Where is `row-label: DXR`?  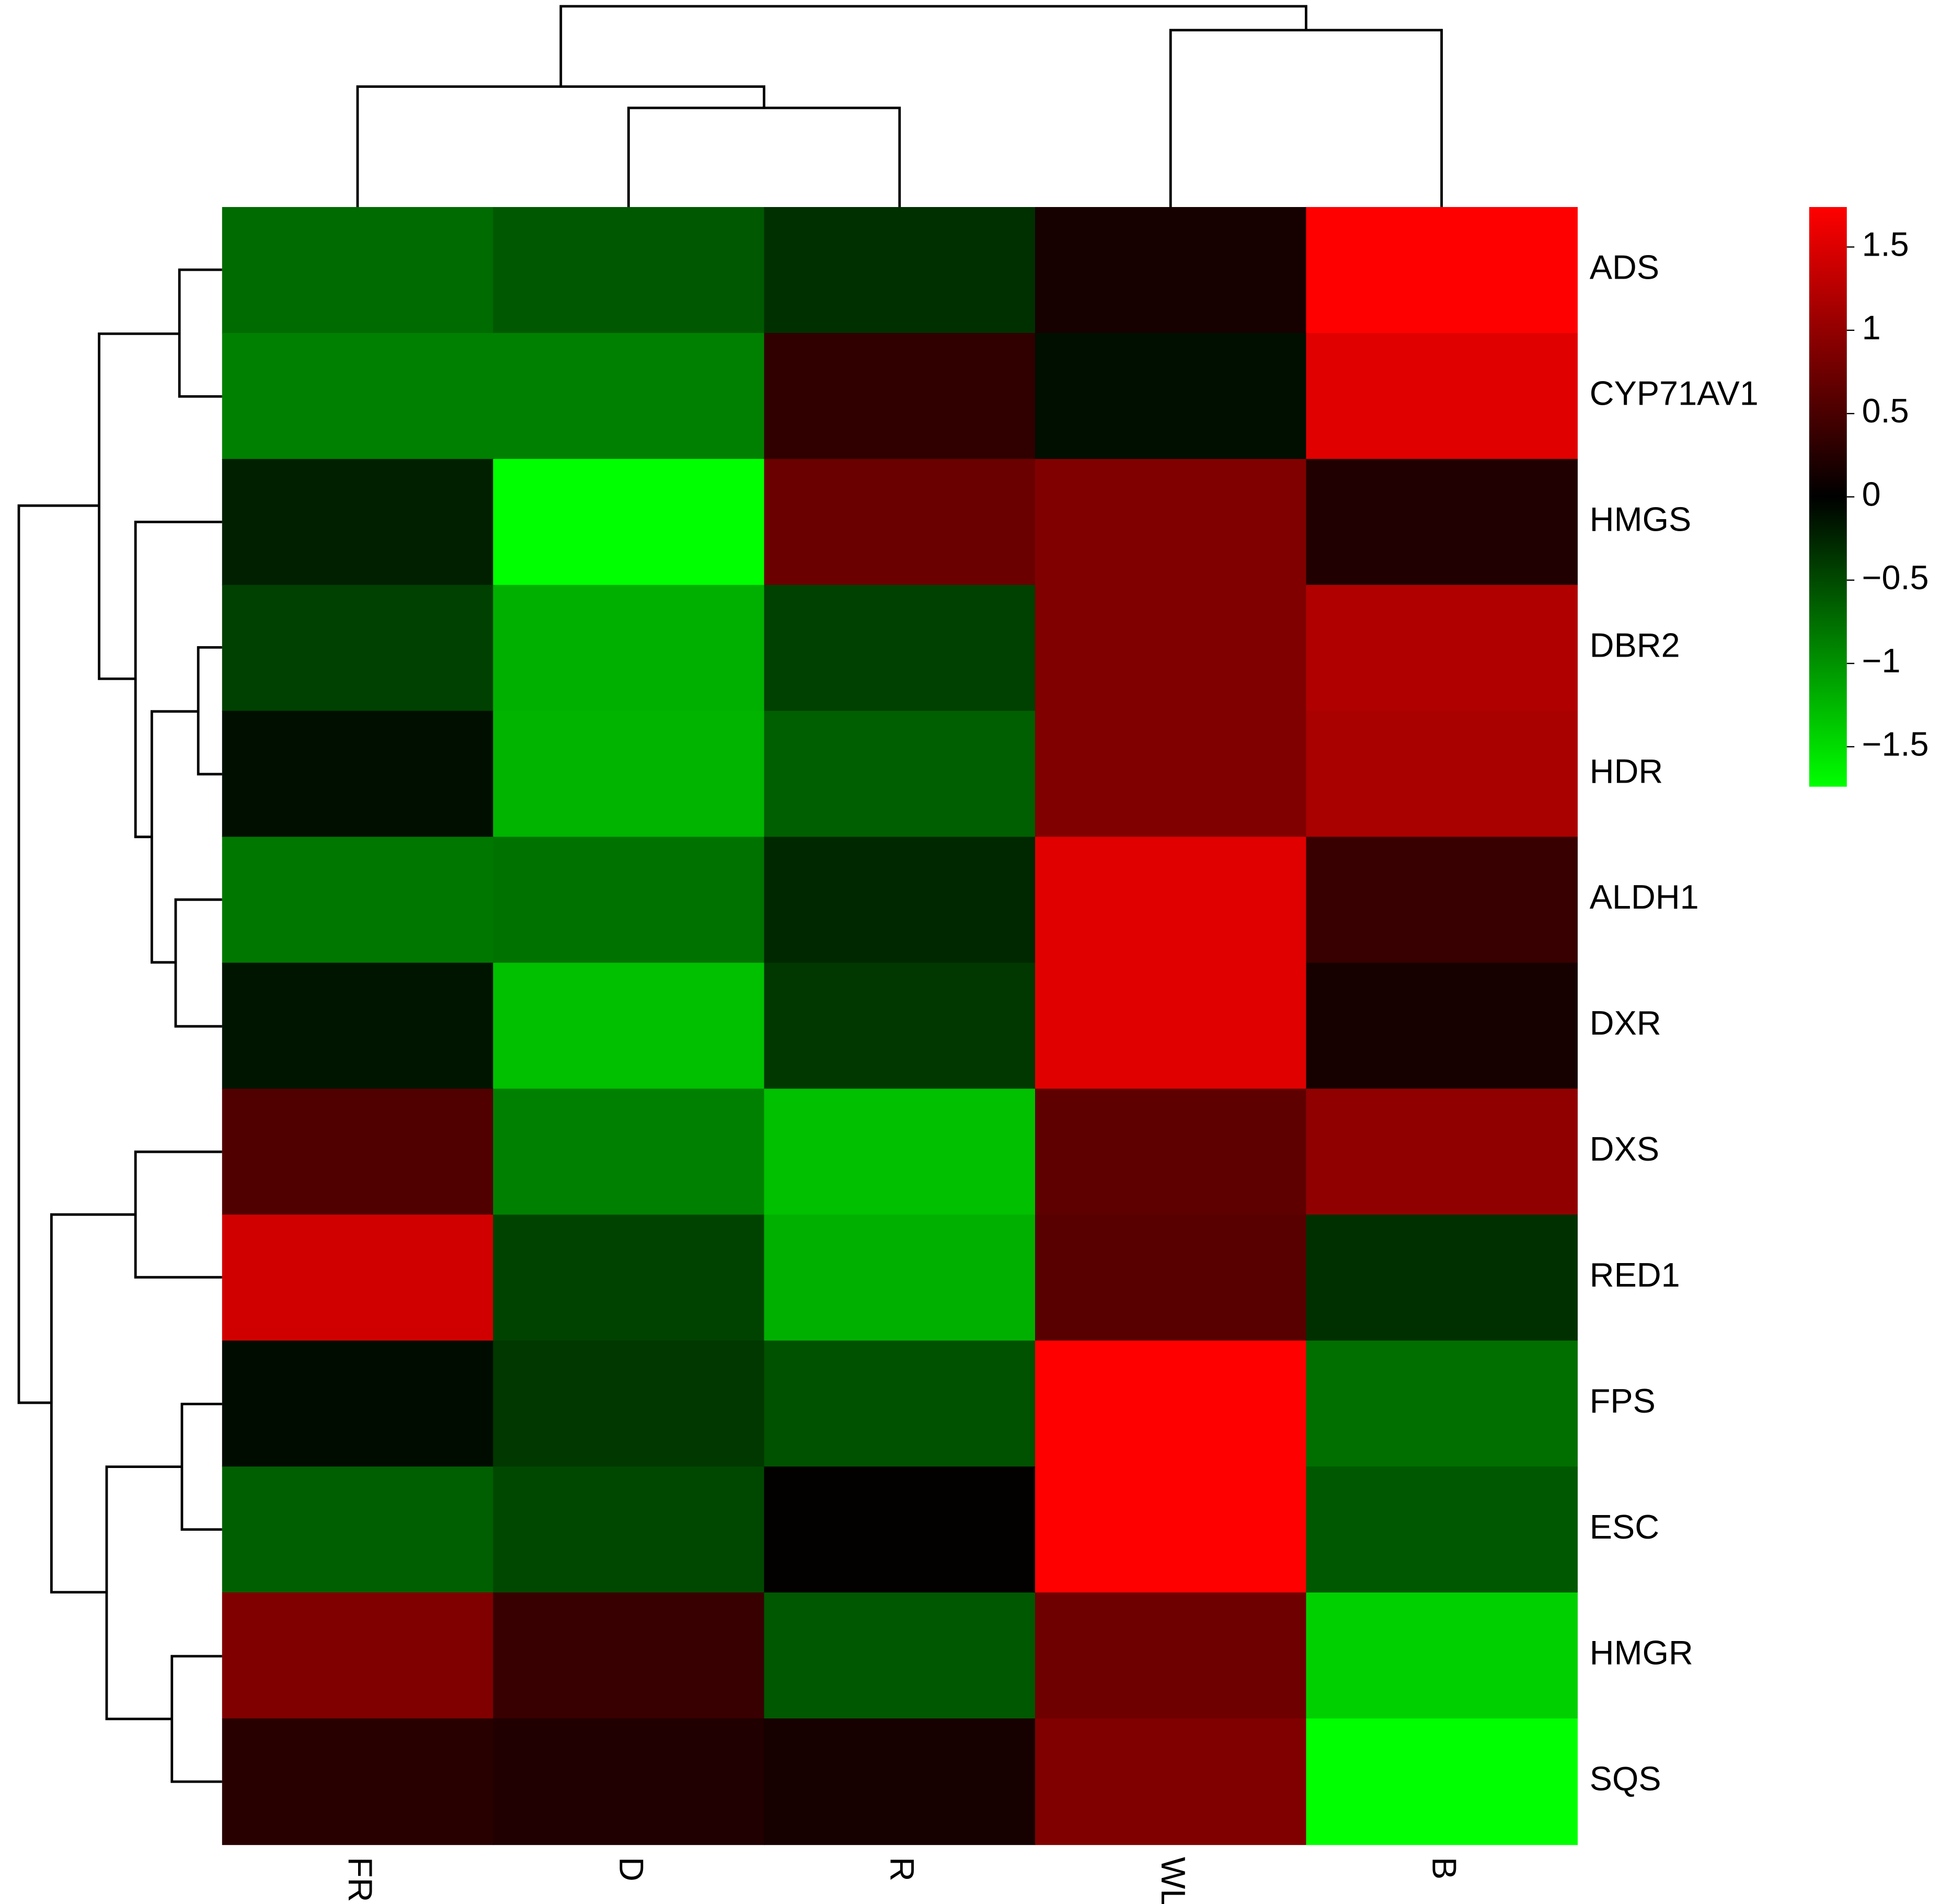 row-label: DXR is located at coordinates (1625, 1023).